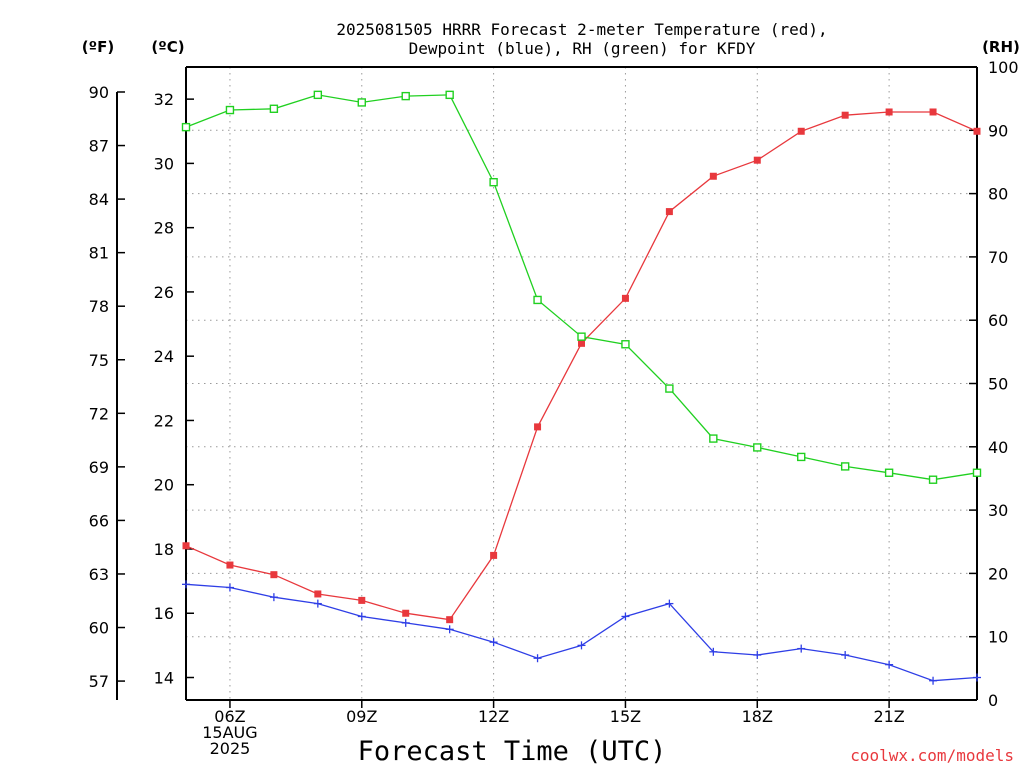 The height and width of the screenshot is (768, 1024). Describe the element at coordinates (888, 716) in the screenshot. I see `x-tick-label: 21Z` at that location.